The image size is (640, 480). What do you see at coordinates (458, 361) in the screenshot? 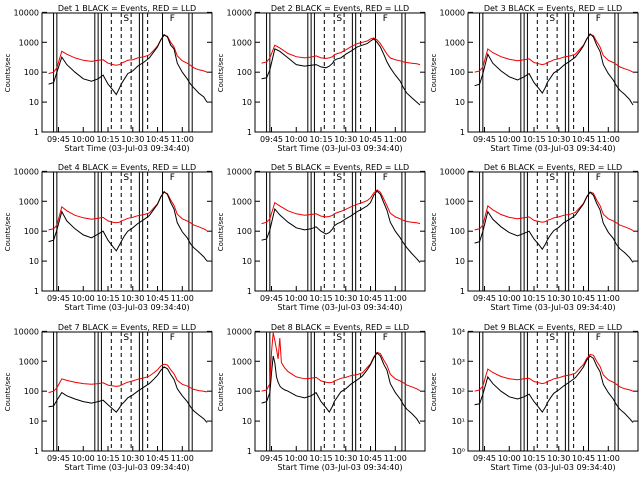
I see `y-tick-label: 10³` at bounding box center [458, 361].